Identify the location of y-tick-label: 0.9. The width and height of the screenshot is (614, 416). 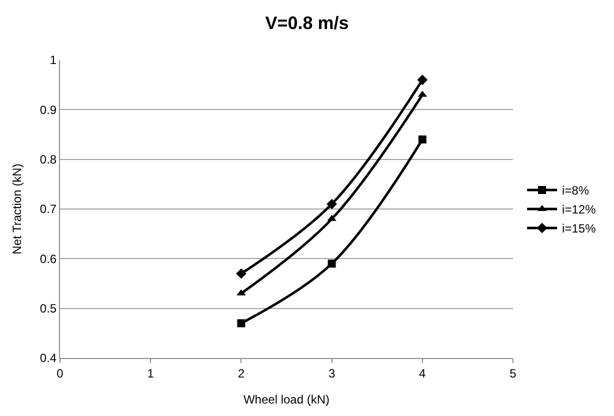
(48, 109).